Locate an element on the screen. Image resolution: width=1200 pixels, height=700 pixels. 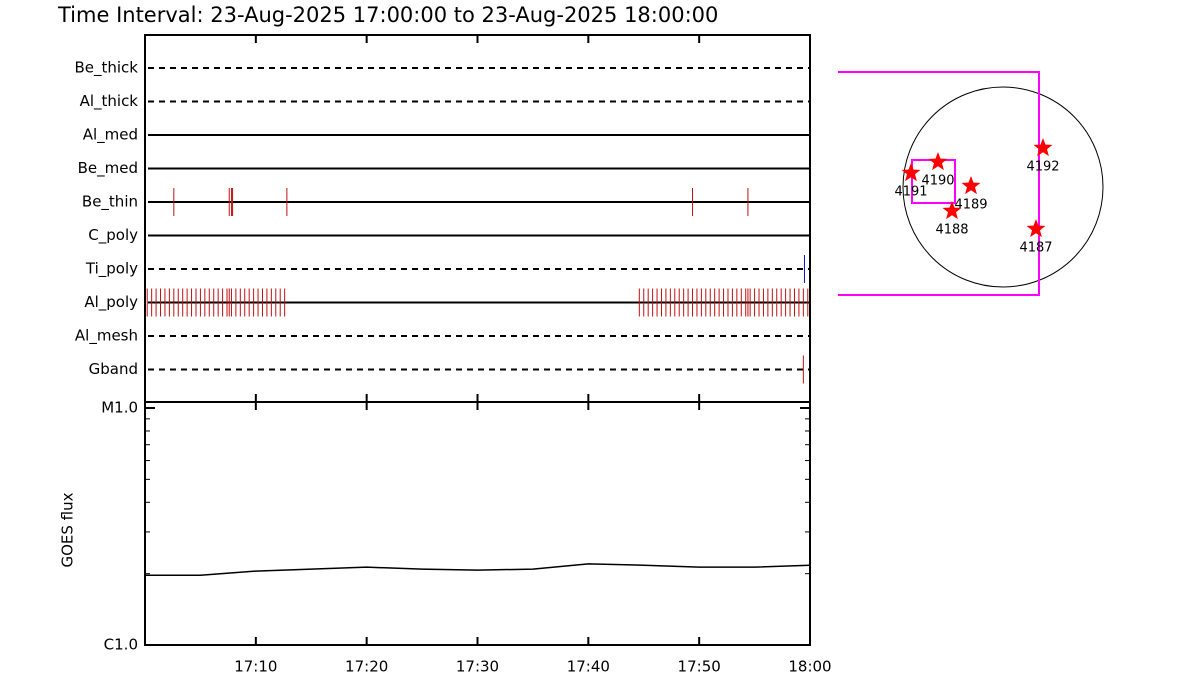
x-tick-label: 17:20 is located at coordinates (366, 667).